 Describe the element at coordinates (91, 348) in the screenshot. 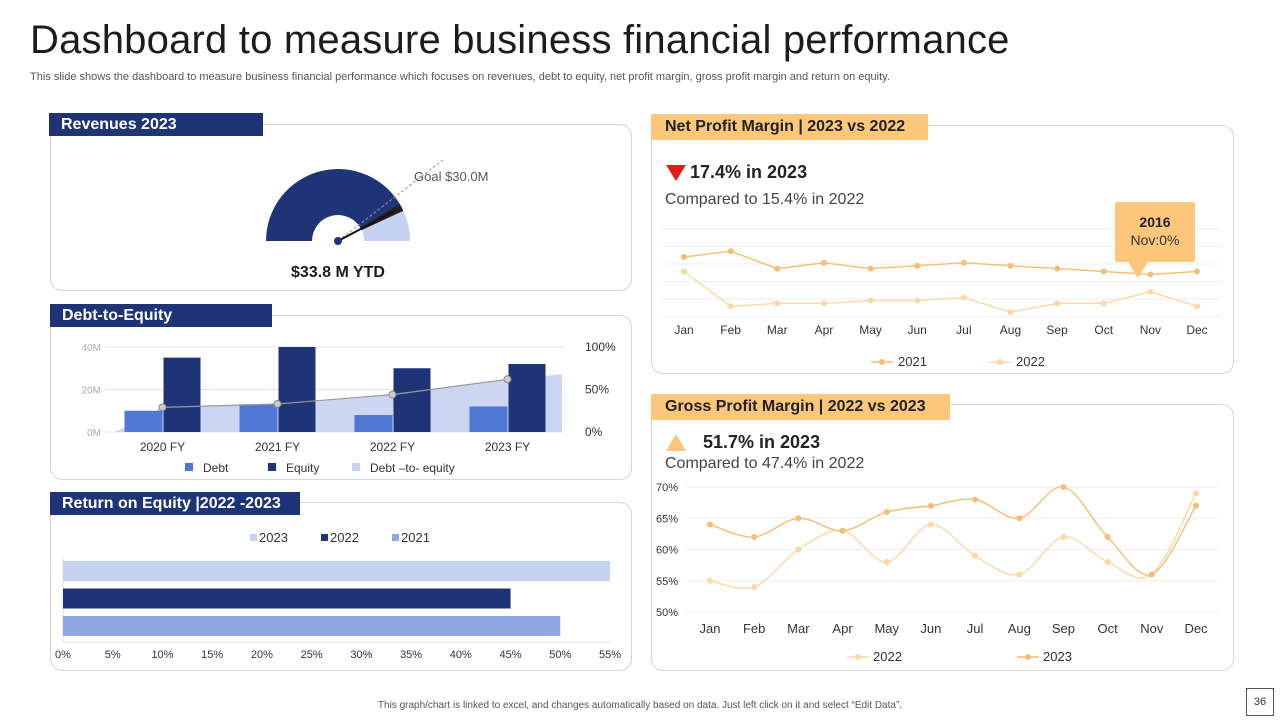

I see `de-ytick: 40M` at that location.